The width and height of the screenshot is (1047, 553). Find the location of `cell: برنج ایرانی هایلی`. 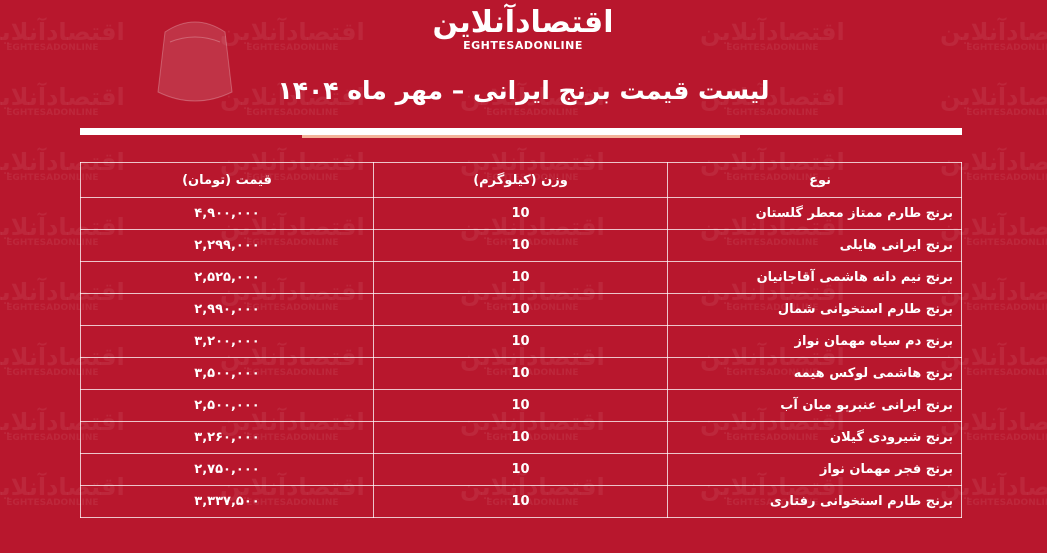

cell: برنج ایرانی هایلی is located at coordinates (814, 245).